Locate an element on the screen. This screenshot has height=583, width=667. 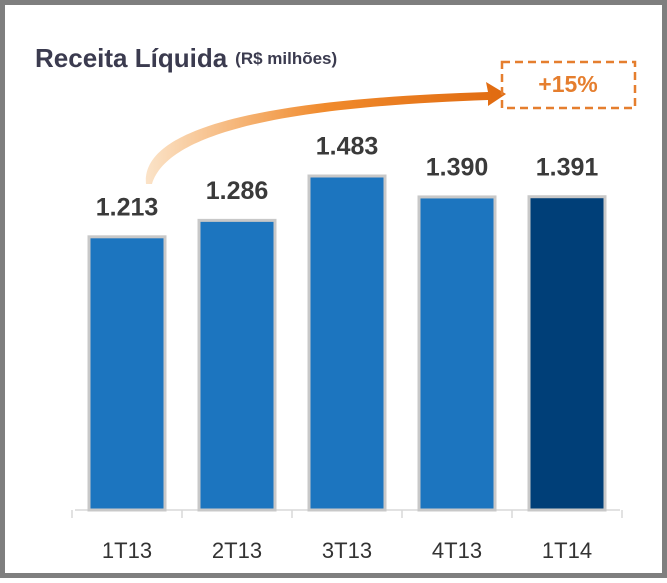
subtitle: (R$ milhões) is located at coordinates (286, 58).